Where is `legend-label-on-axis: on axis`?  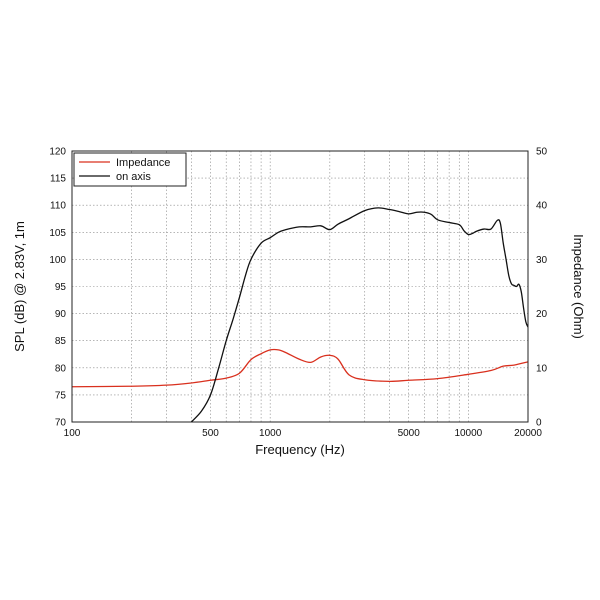
legend-label-on-axis: on axis is located at coordinates (133, 177).